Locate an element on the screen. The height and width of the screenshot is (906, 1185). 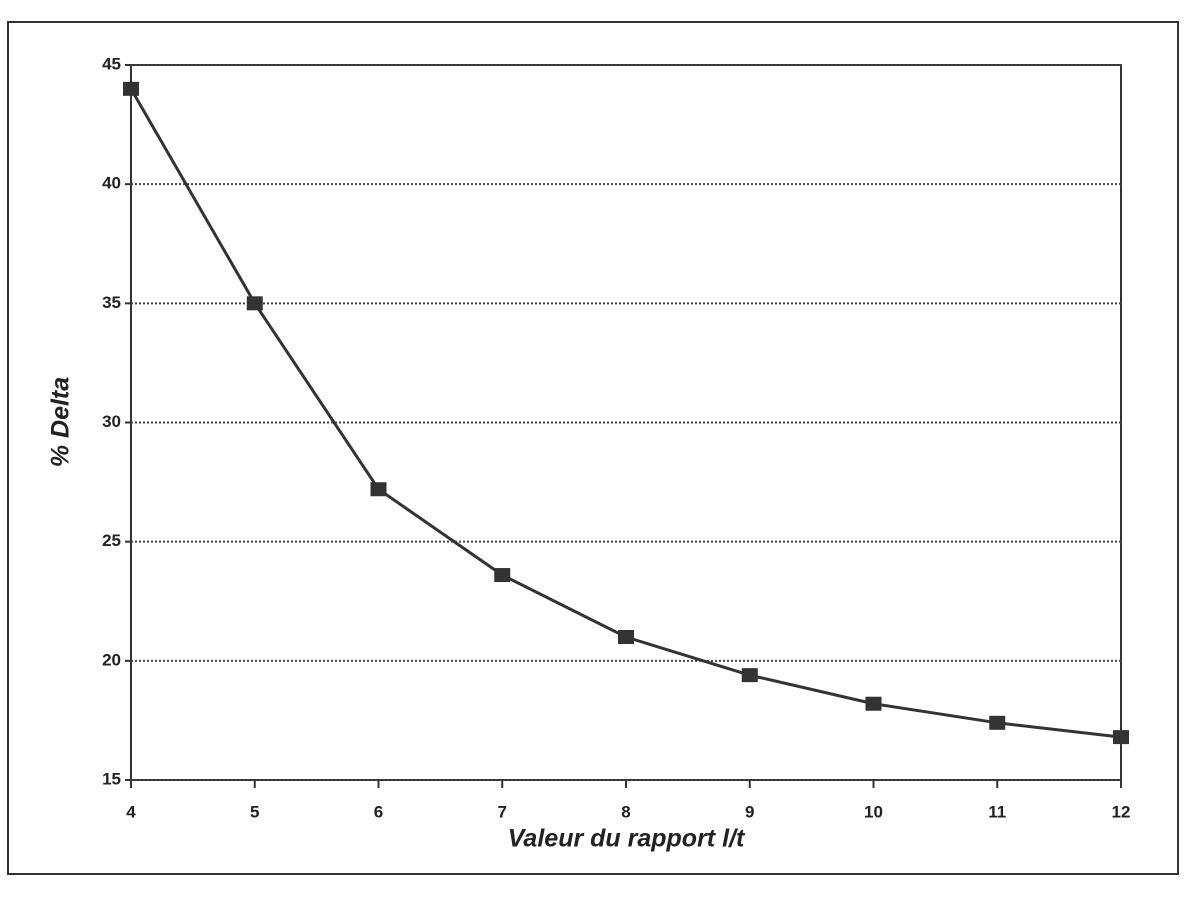
x-tick-label: 10 is located at coordinates (873, 811).